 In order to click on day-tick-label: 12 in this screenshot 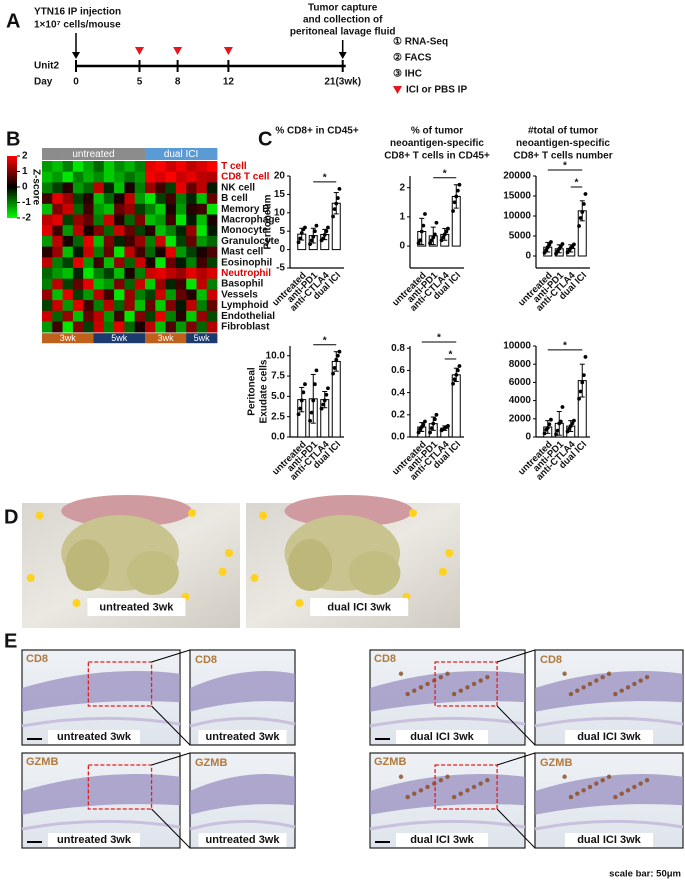, I will do `click(229, 82)`.